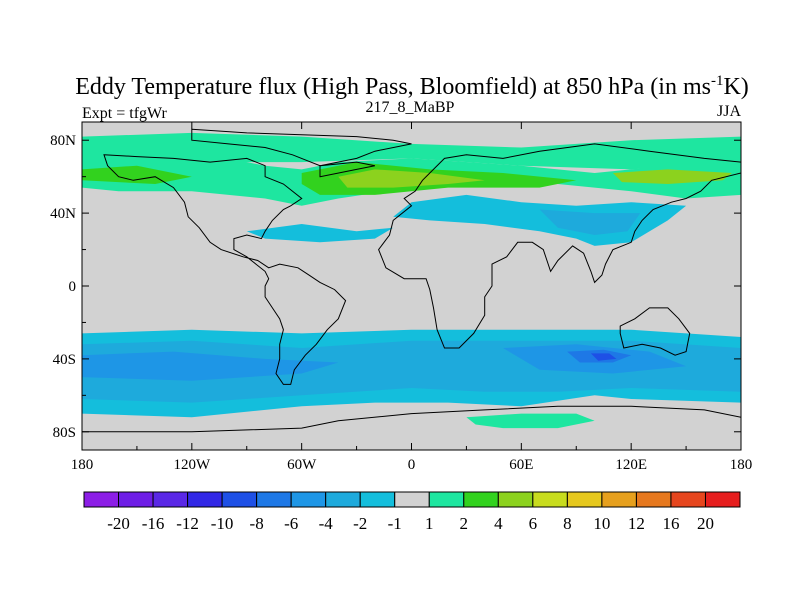 This screenshot has height=600, width=800. Describe the element at coordinates (222, 523) in the screenshot. I see `colorbar-label: -10` at that location.